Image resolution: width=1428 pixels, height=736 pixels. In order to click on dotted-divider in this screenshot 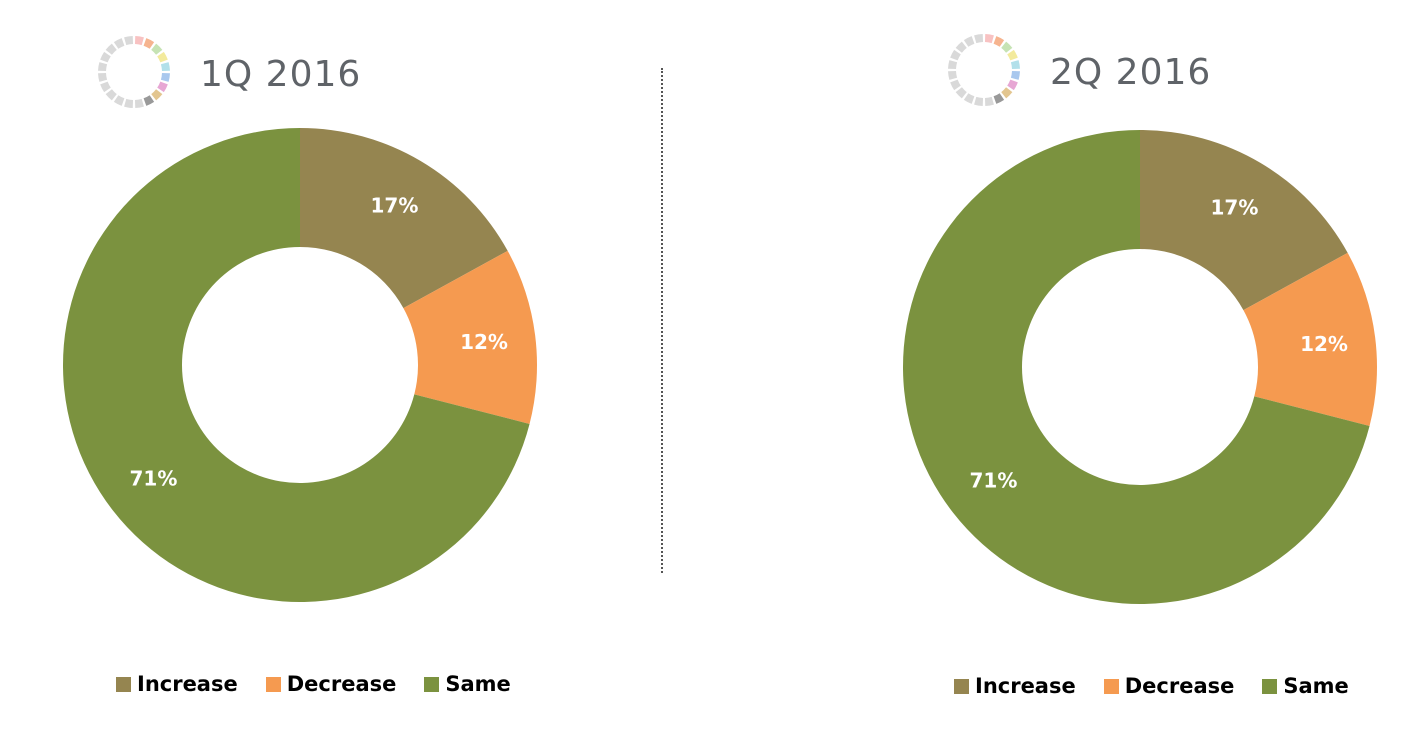, I will do `click(662, 320)`.